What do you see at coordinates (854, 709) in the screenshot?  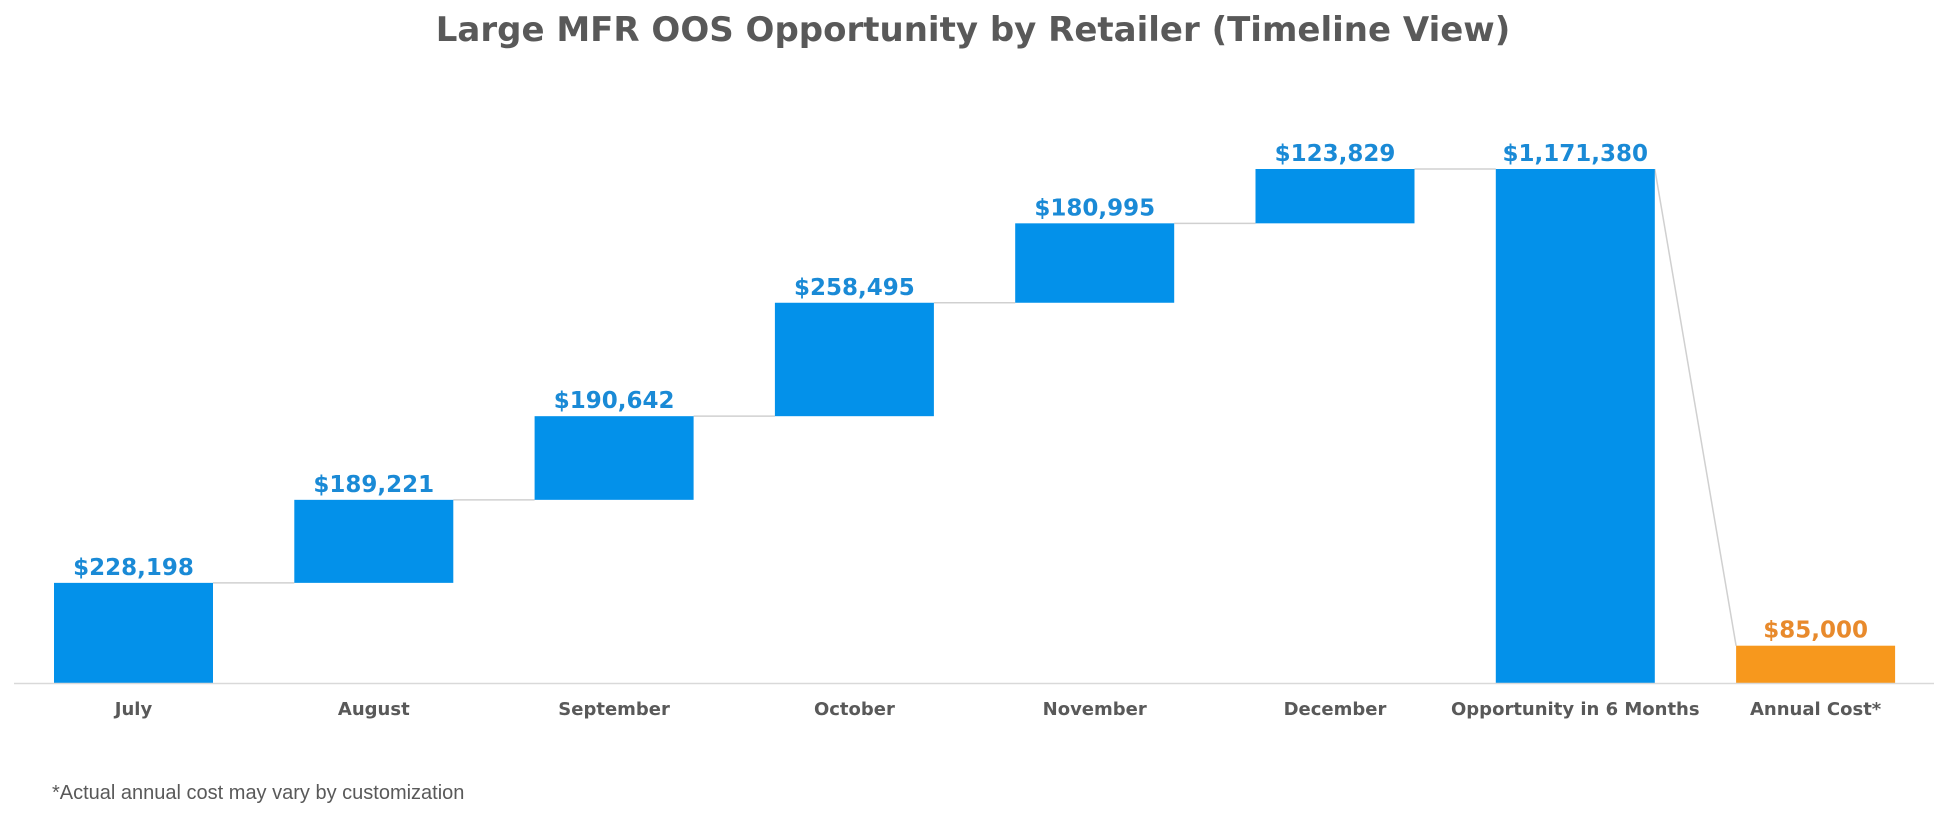 I see `x-tick-label: October` at bounding box center [854, 709].